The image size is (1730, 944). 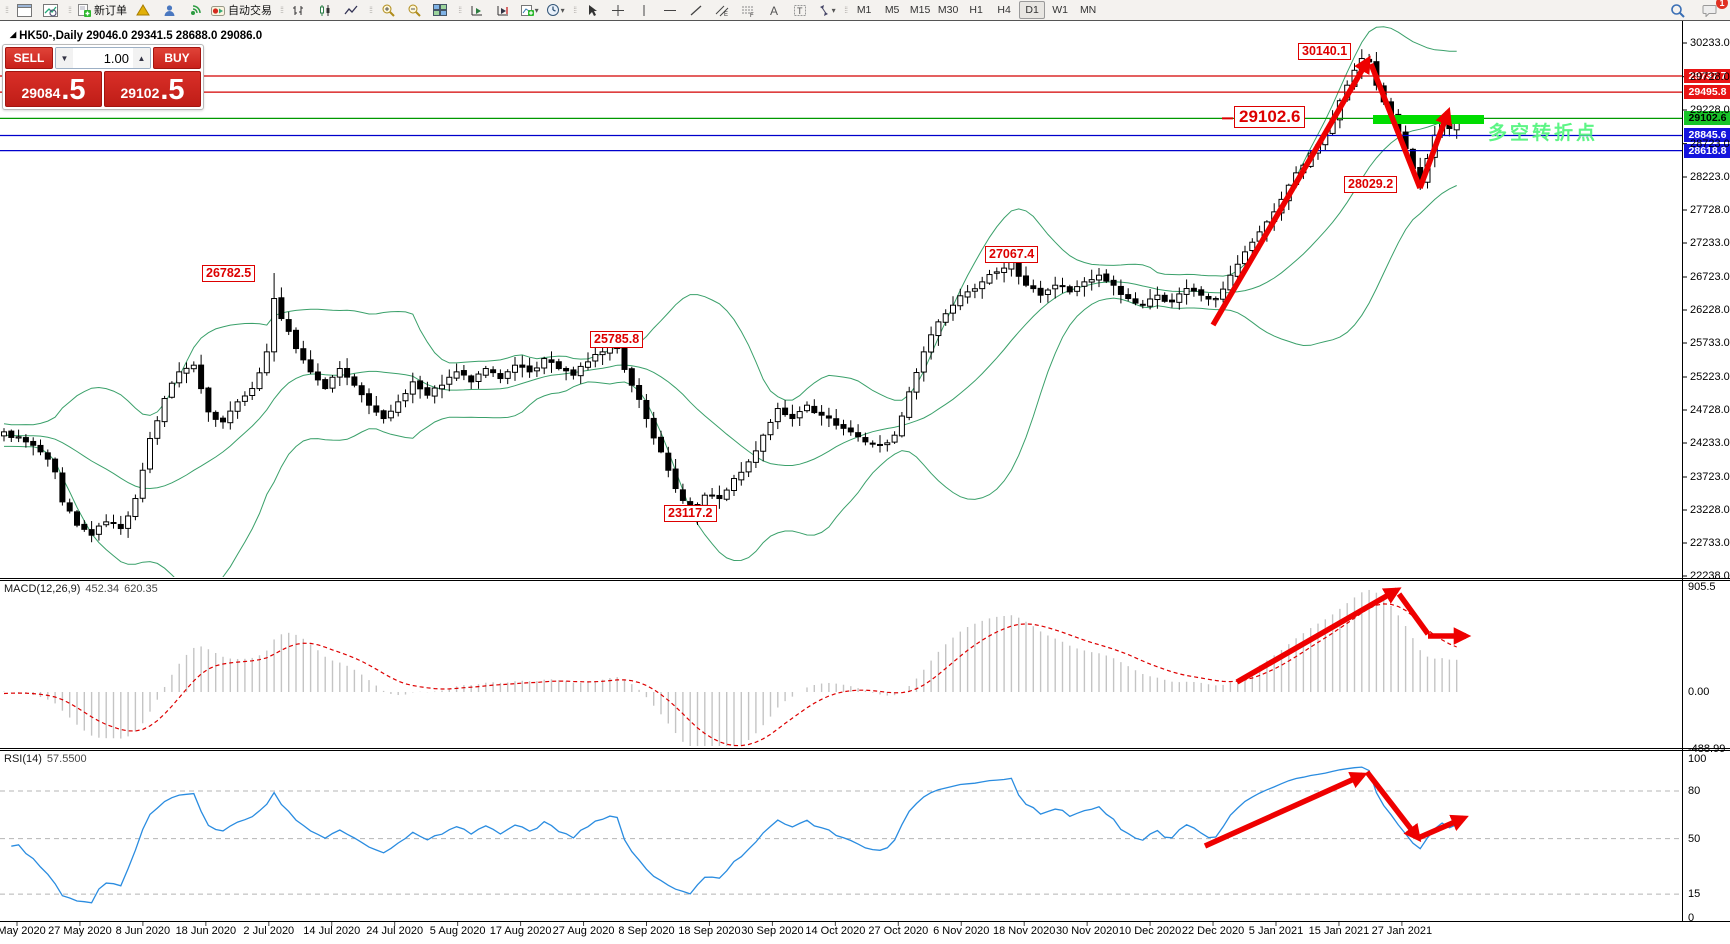 I want to click on date-axis-label: 5 May 2020, so click(x=23, y=931).